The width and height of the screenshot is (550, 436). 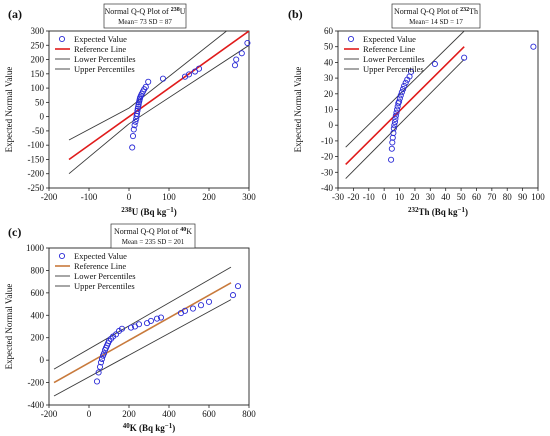 I want to click on y-tick-label: -150, so click(x=36, y=159).